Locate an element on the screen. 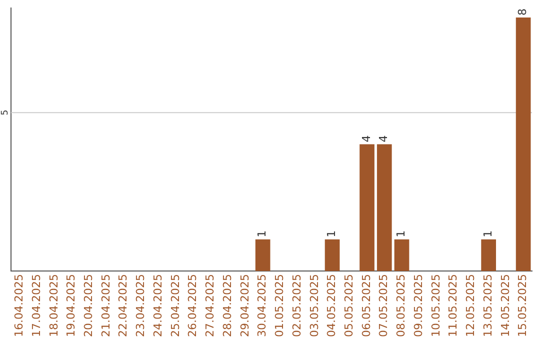 Image resolution: width=540 pixels, height=340 pixels. x-tick-label: 06.05.2025 is located at coordinates (366, 306).